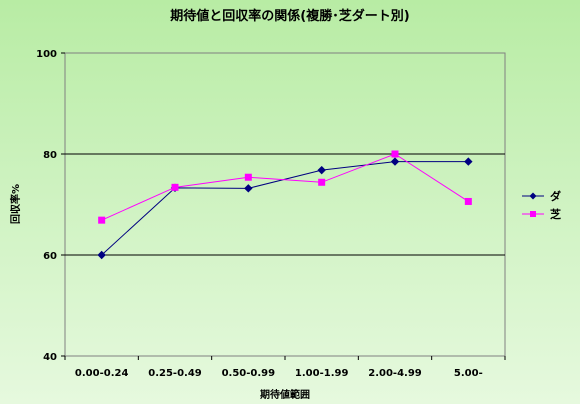 The height and width of the screenshot is (404, 580). I want to click on legend-label-1: 芝, so click(555, 214).